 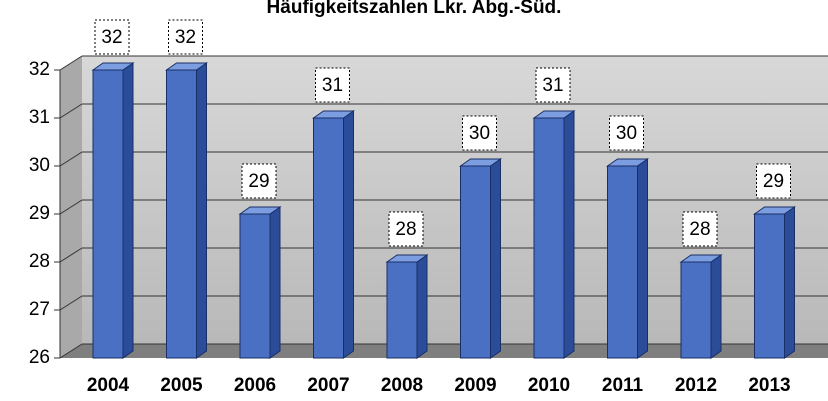 I want to click on x-tick-label: 2006, so click(x=255, y=385).